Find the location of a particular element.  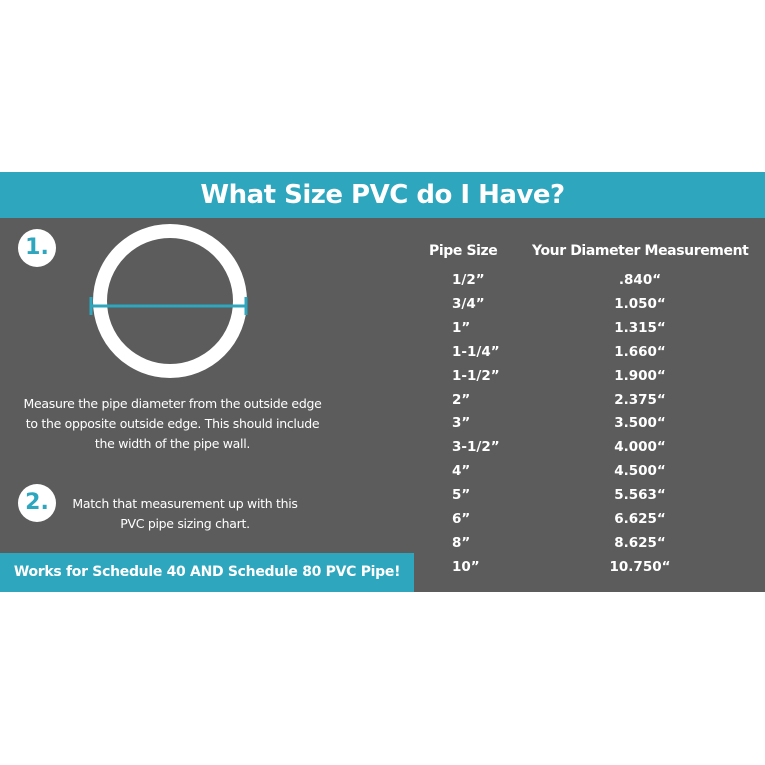

header-diameter: Your Diameter Measurement is located at coordinates (640, 251).